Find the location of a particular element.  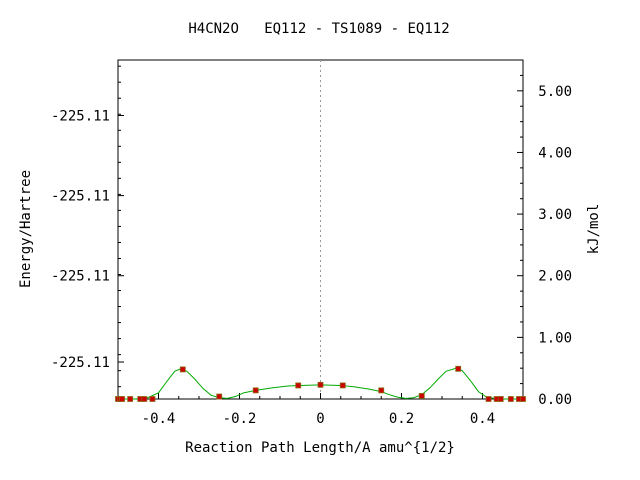

x-tick-label: -0.4 is located at coordinates (159, 419).